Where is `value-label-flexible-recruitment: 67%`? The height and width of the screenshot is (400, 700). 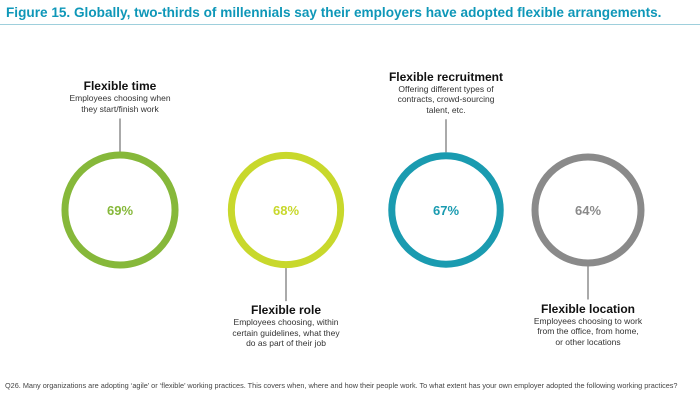
value-label-flexible-recruitment: 67% is located at coordinates (446, 210).